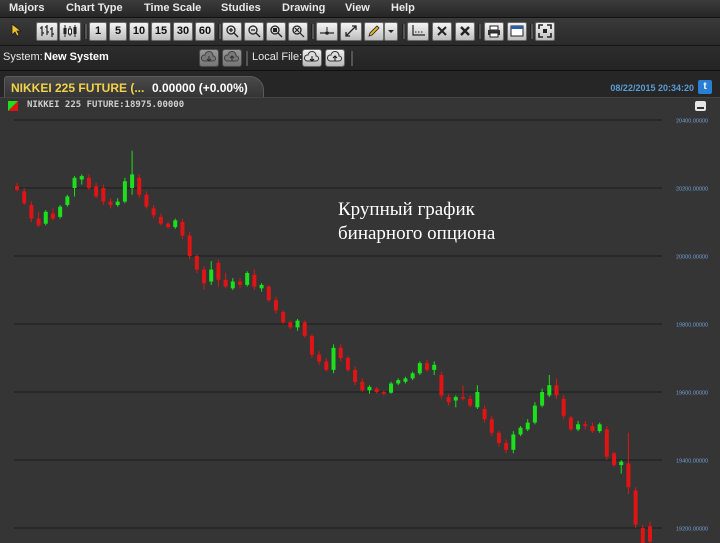 This screenshot has width=720, height=543. What do you see at coordinates (76, 57) in the screenshot?
I see `system-name: New System` at bounding box center [76, 57].